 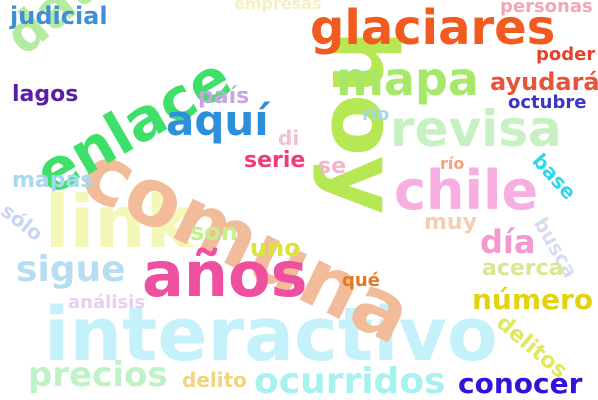 I want to click on word-link: link, so click(x=119, y=222).